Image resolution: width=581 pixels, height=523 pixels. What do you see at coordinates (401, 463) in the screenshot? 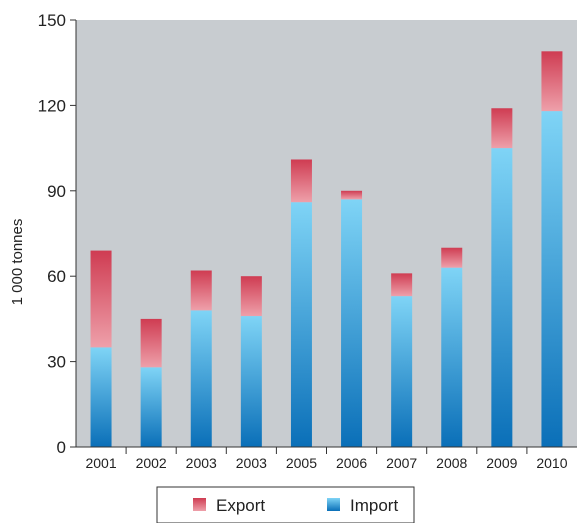
I see `x-tick-label: 2007` at bounding box center [401, 463].